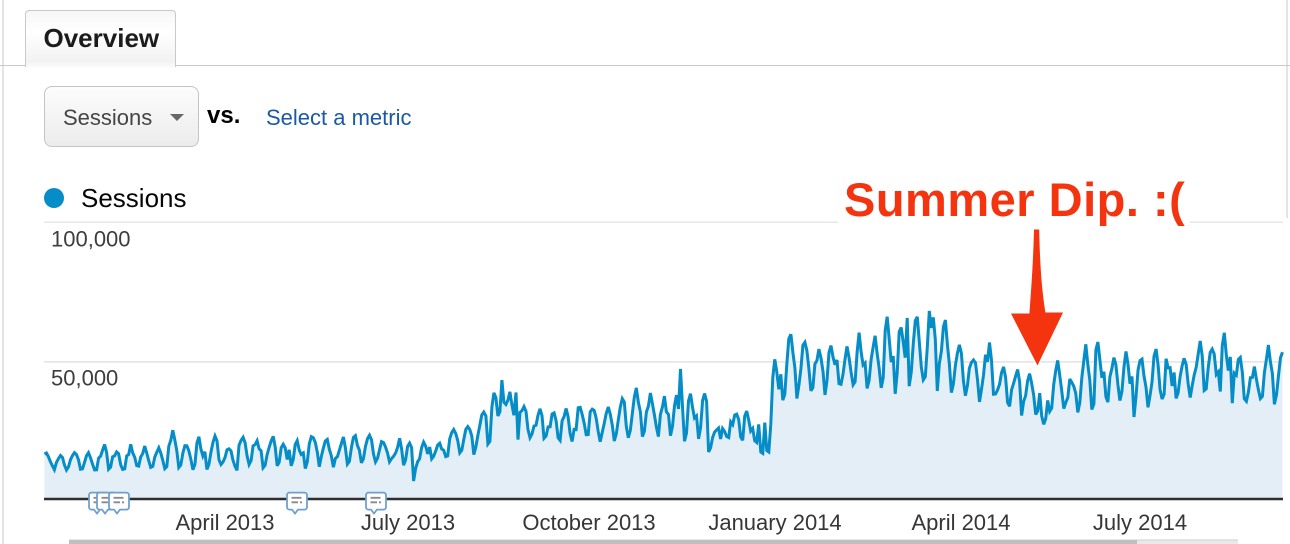 The height and width of the screenshot is (544, 1290). Describe the element at coordinates (774, 522) in the screenshot. I see `svg-text: January 2014` at that location.